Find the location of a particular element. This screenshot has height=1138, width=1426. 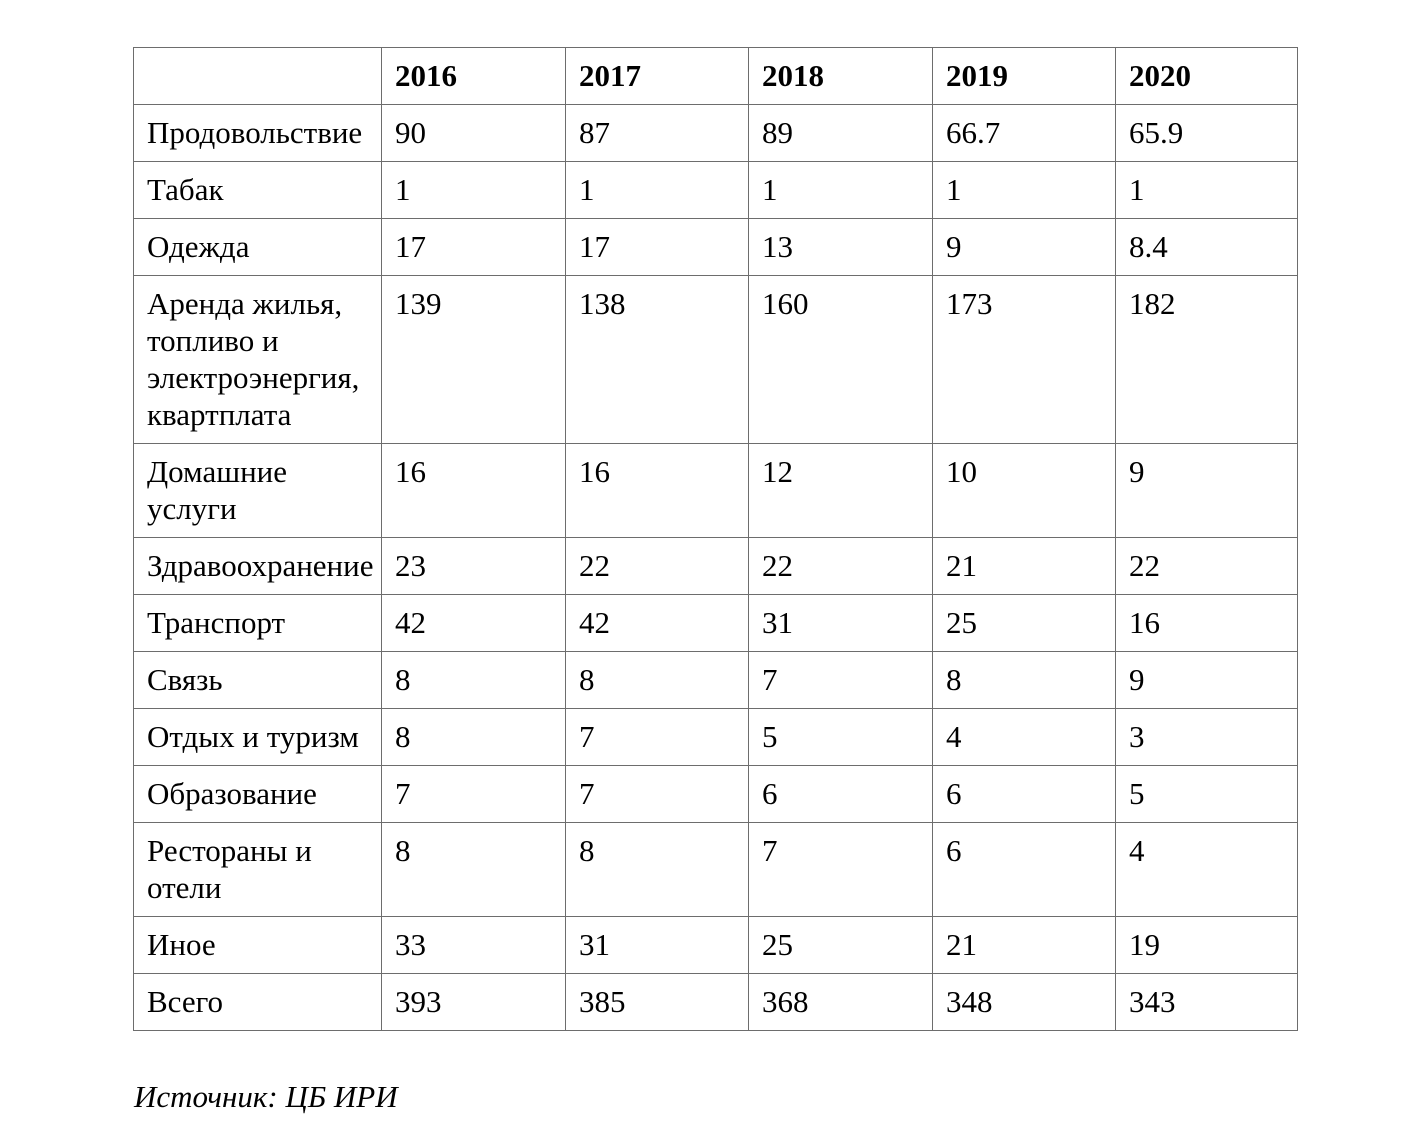

year-column-header-2017: 2017 is located at coordinates (657, 76).